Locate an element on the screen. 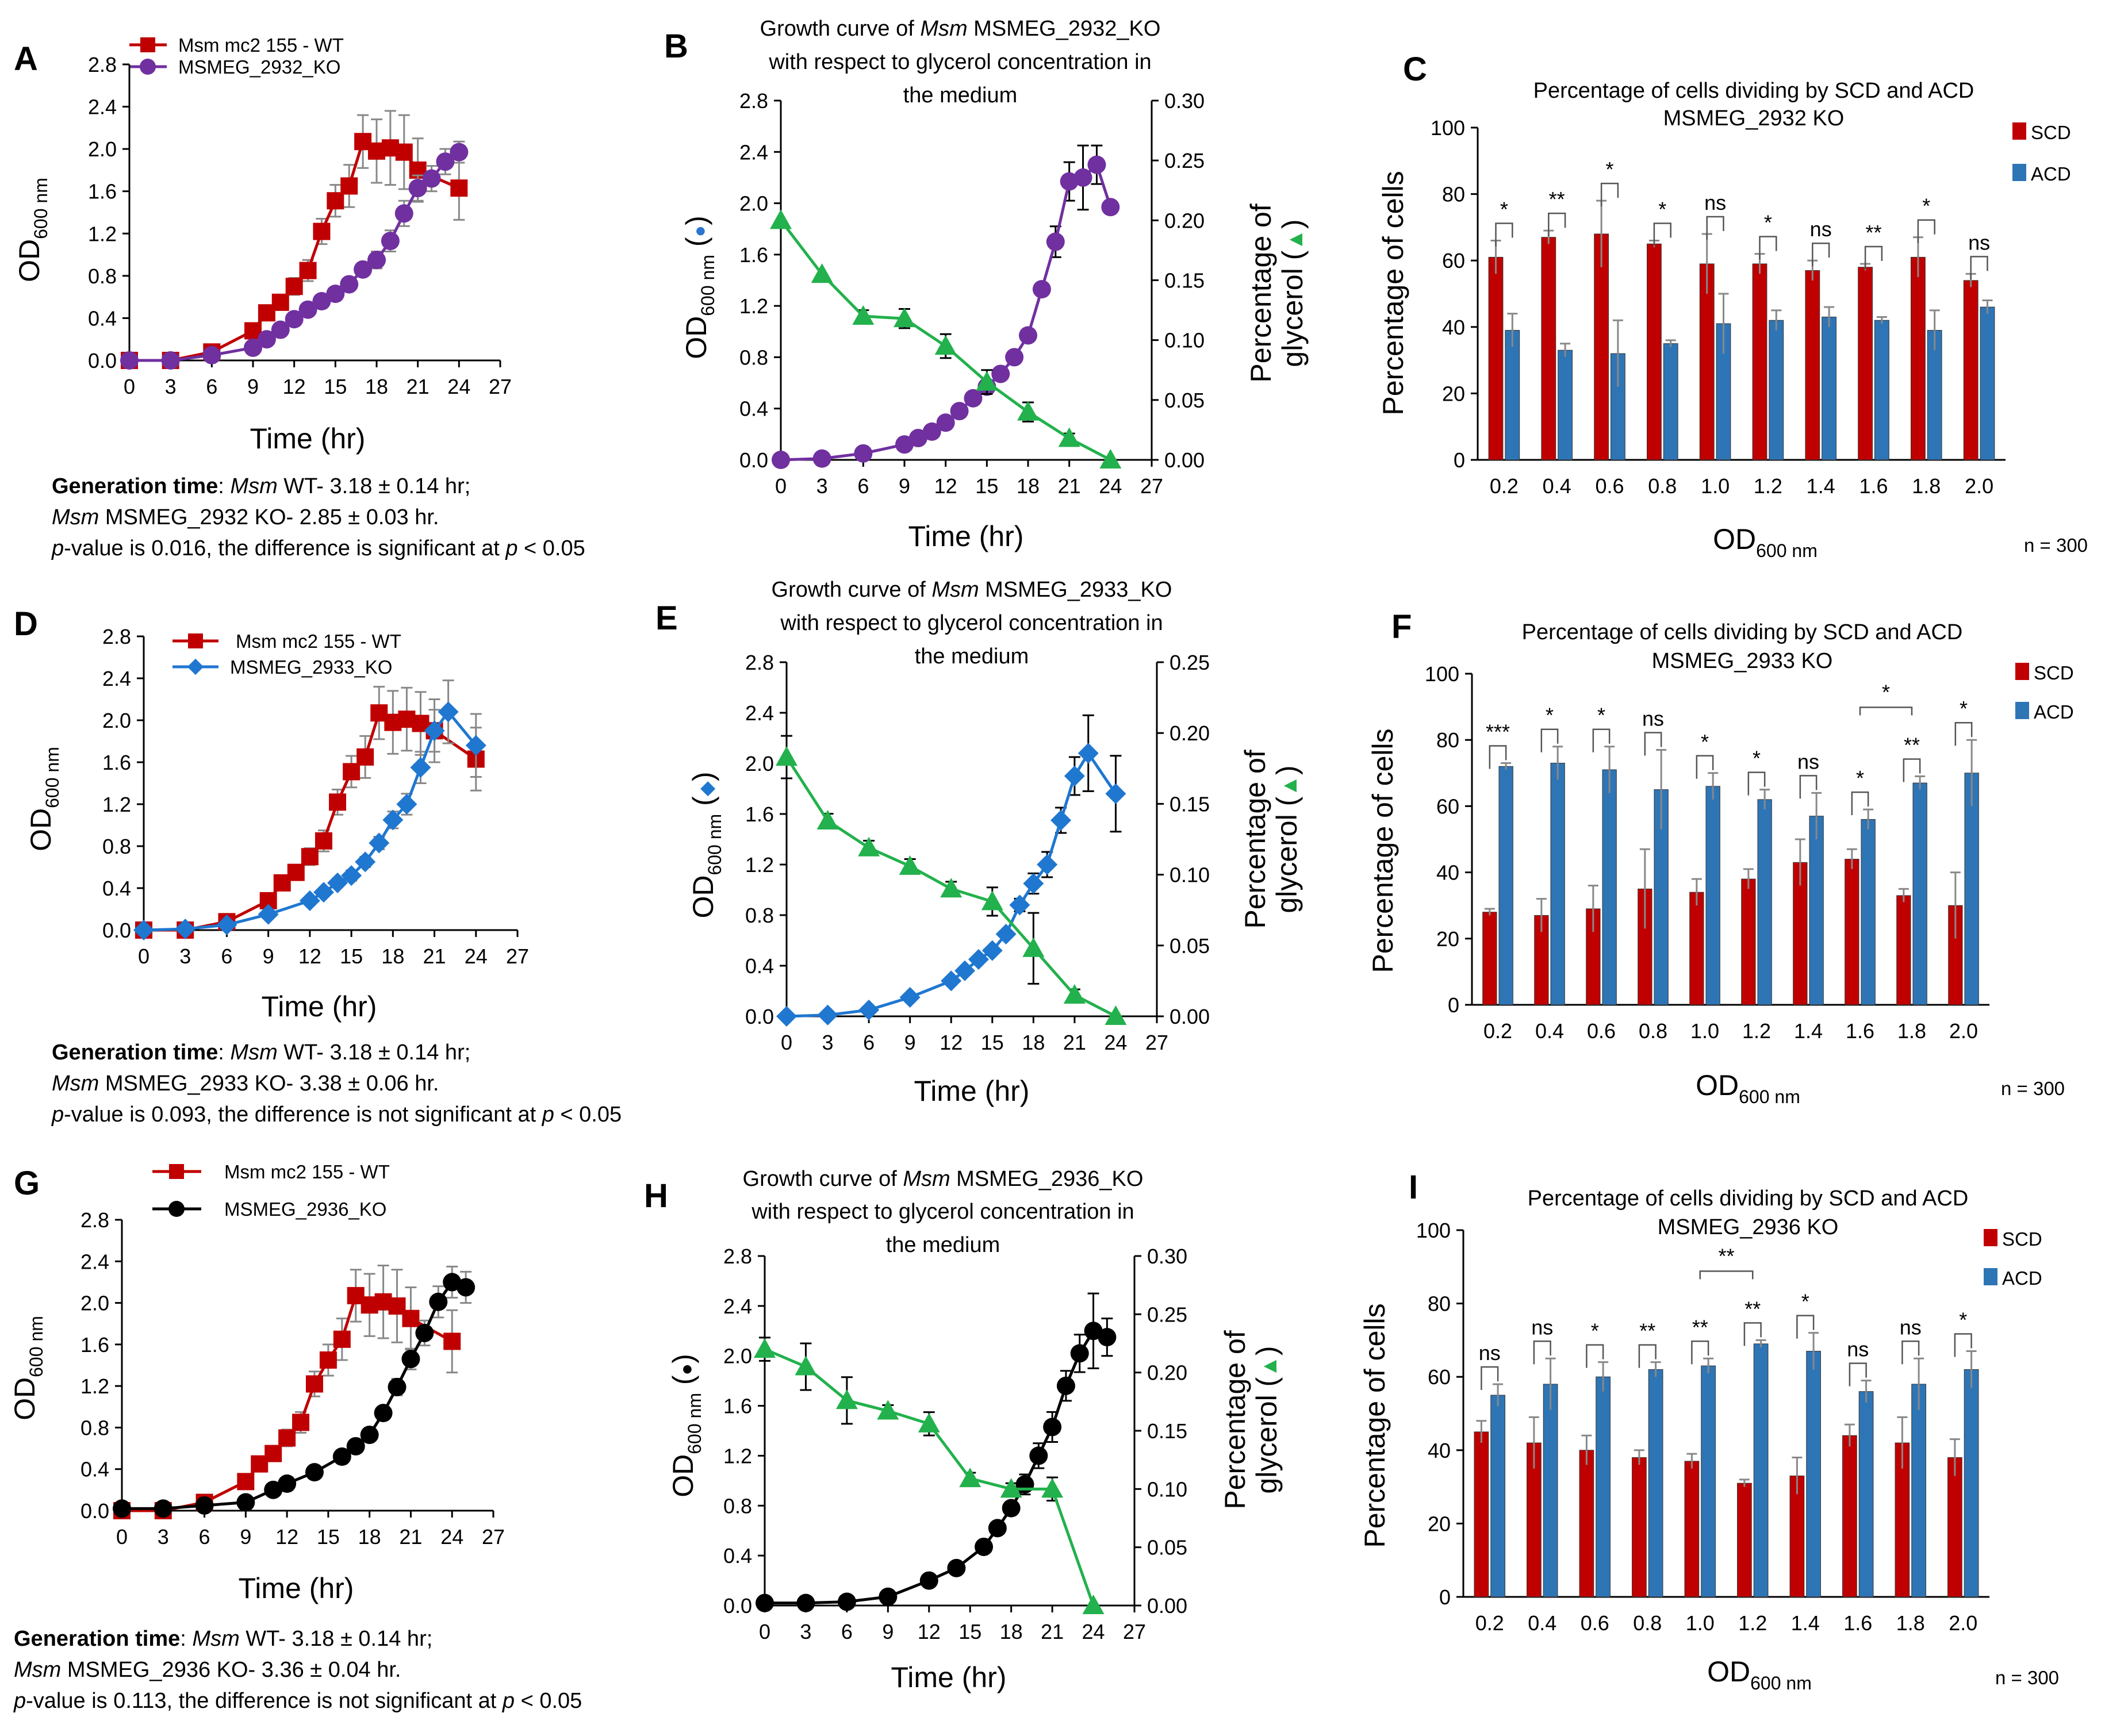 The image size is (2105, 1736). legend-wt-marker is located at coordinates (176, 1171).